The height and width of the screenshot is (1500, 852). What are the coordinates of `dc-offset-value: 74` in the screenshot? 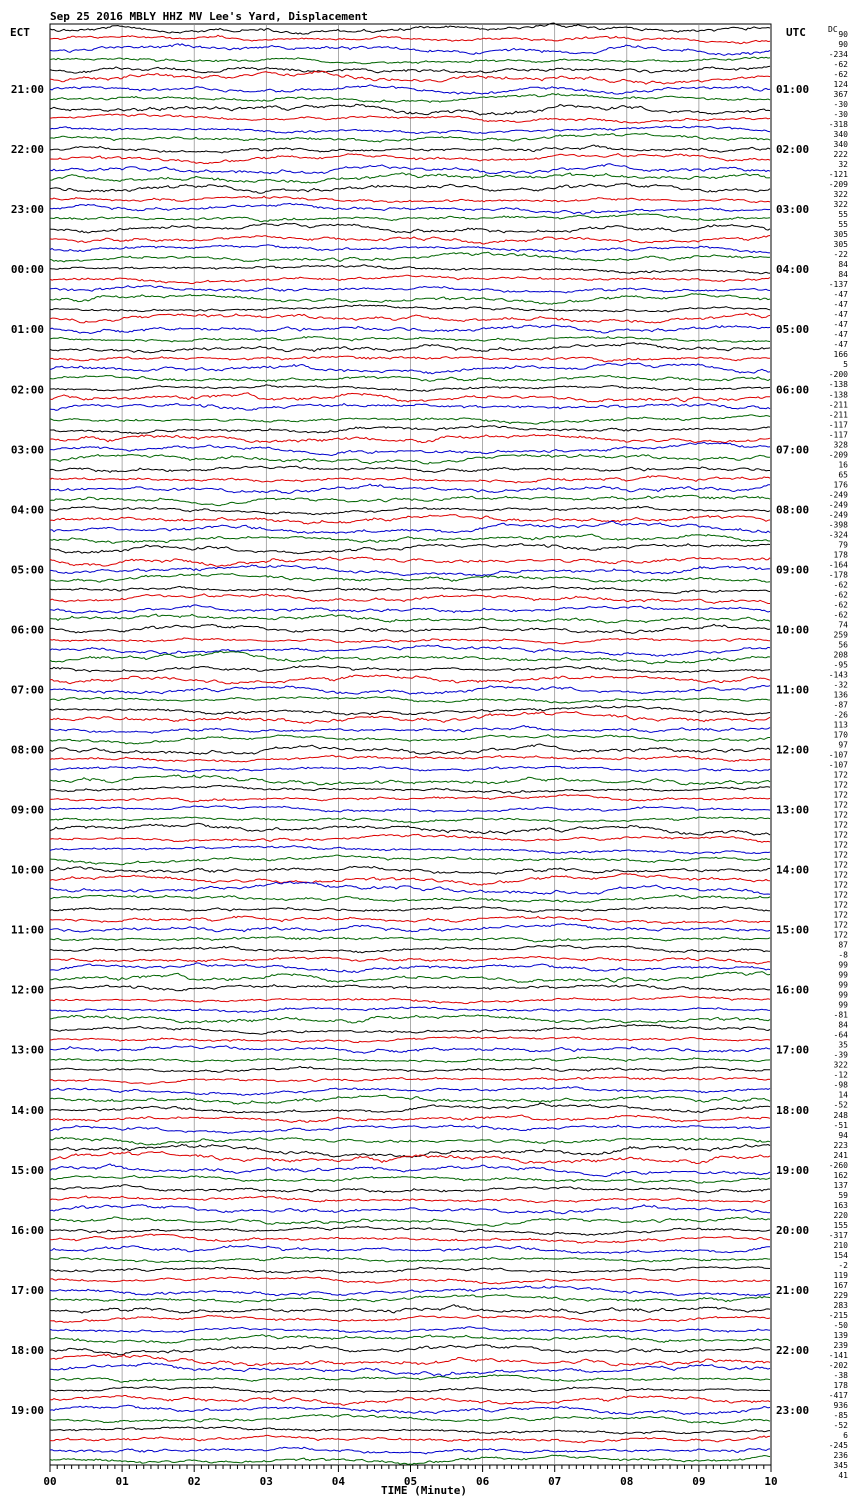 It's located at (843, 624).